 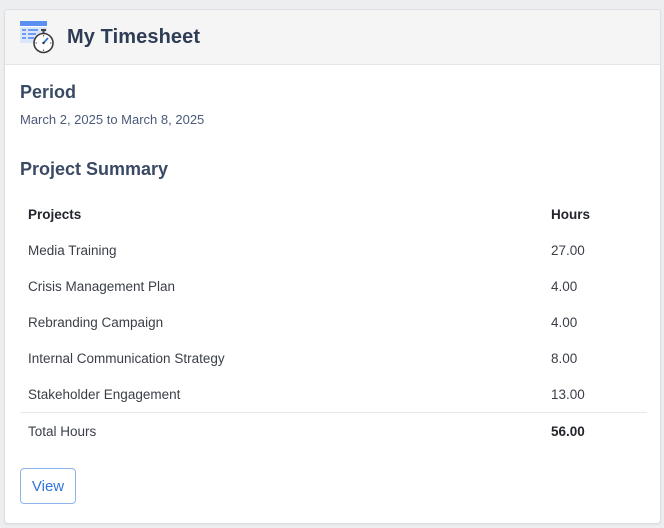 I want to click on project-name: Stakeholder Engagement, so click(x=104, y=394).